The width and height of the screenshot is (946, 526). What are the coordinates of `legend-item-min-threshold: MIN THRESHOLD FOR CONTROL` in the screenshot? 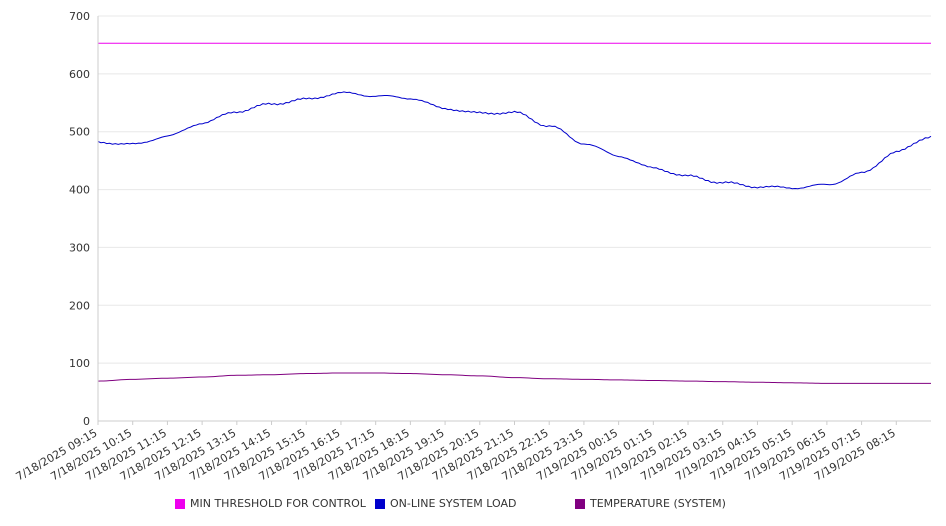 It's located at (270, 503).